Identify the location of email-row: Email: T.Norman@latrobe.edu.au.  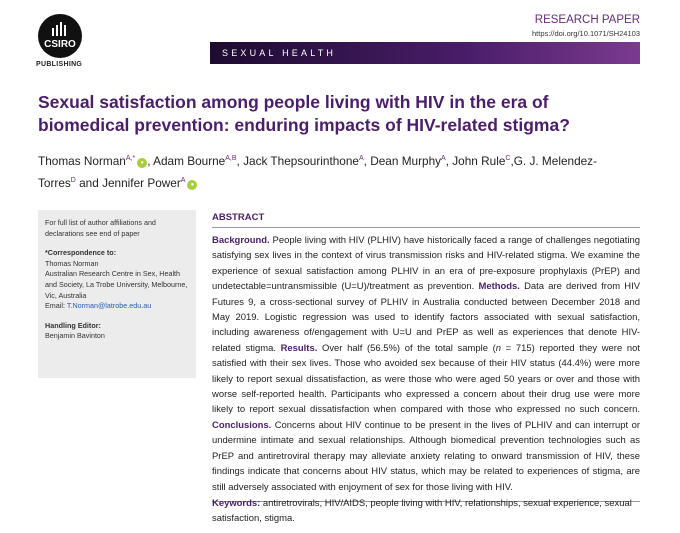
(117, 306).